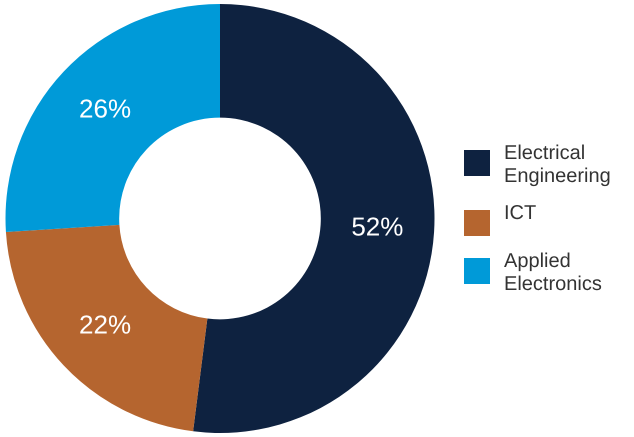  What do you see at coordinates (105, 325) in the screenshot?
I see `data-label: 22%` at bounding box center [105, 325].